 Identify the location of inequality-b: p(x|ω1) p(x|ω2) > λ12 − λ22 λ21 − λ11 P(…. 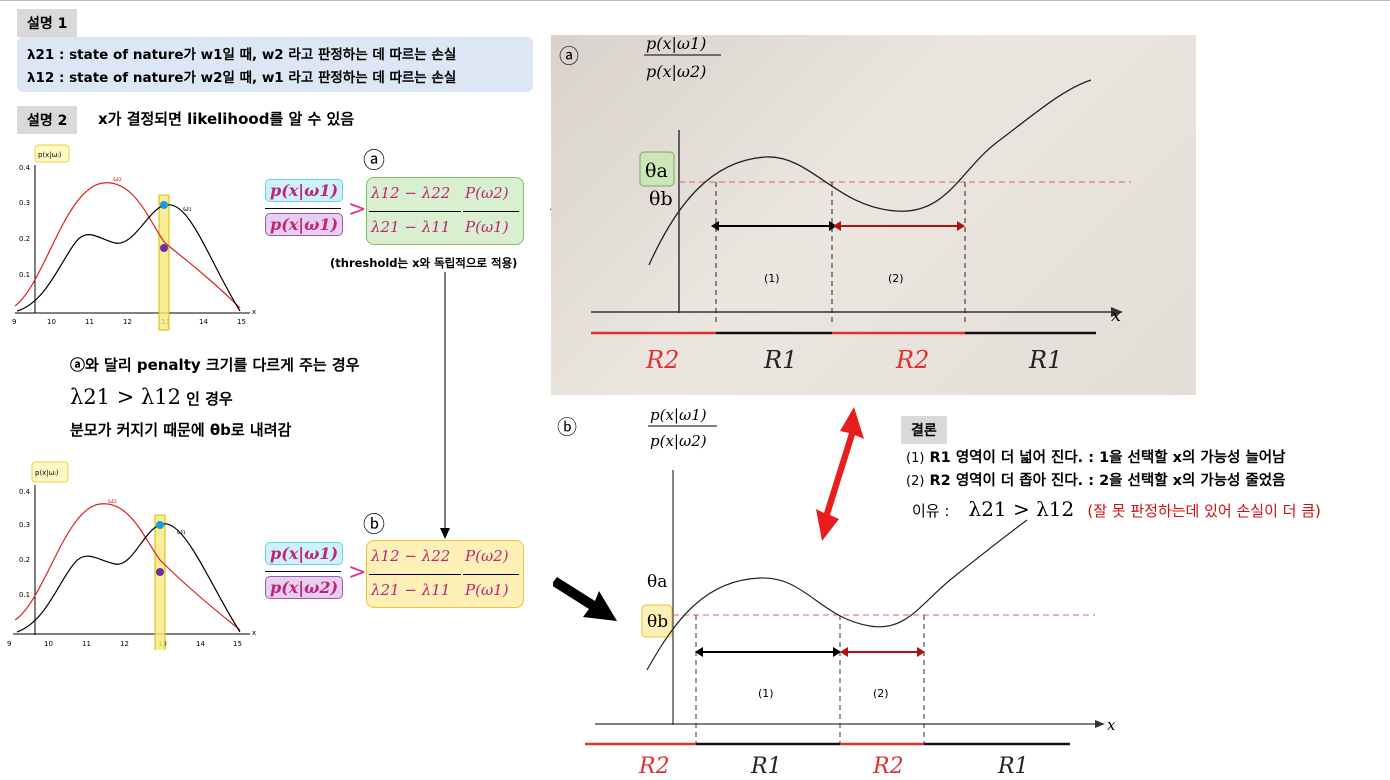
(395, 574).